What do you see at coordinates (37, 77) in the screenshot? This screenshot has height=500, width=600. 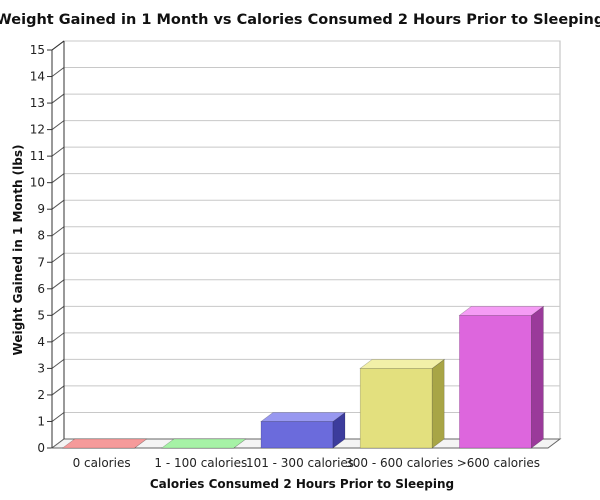 I see `y-tick-label: 14` at bounding box center [37, 77].